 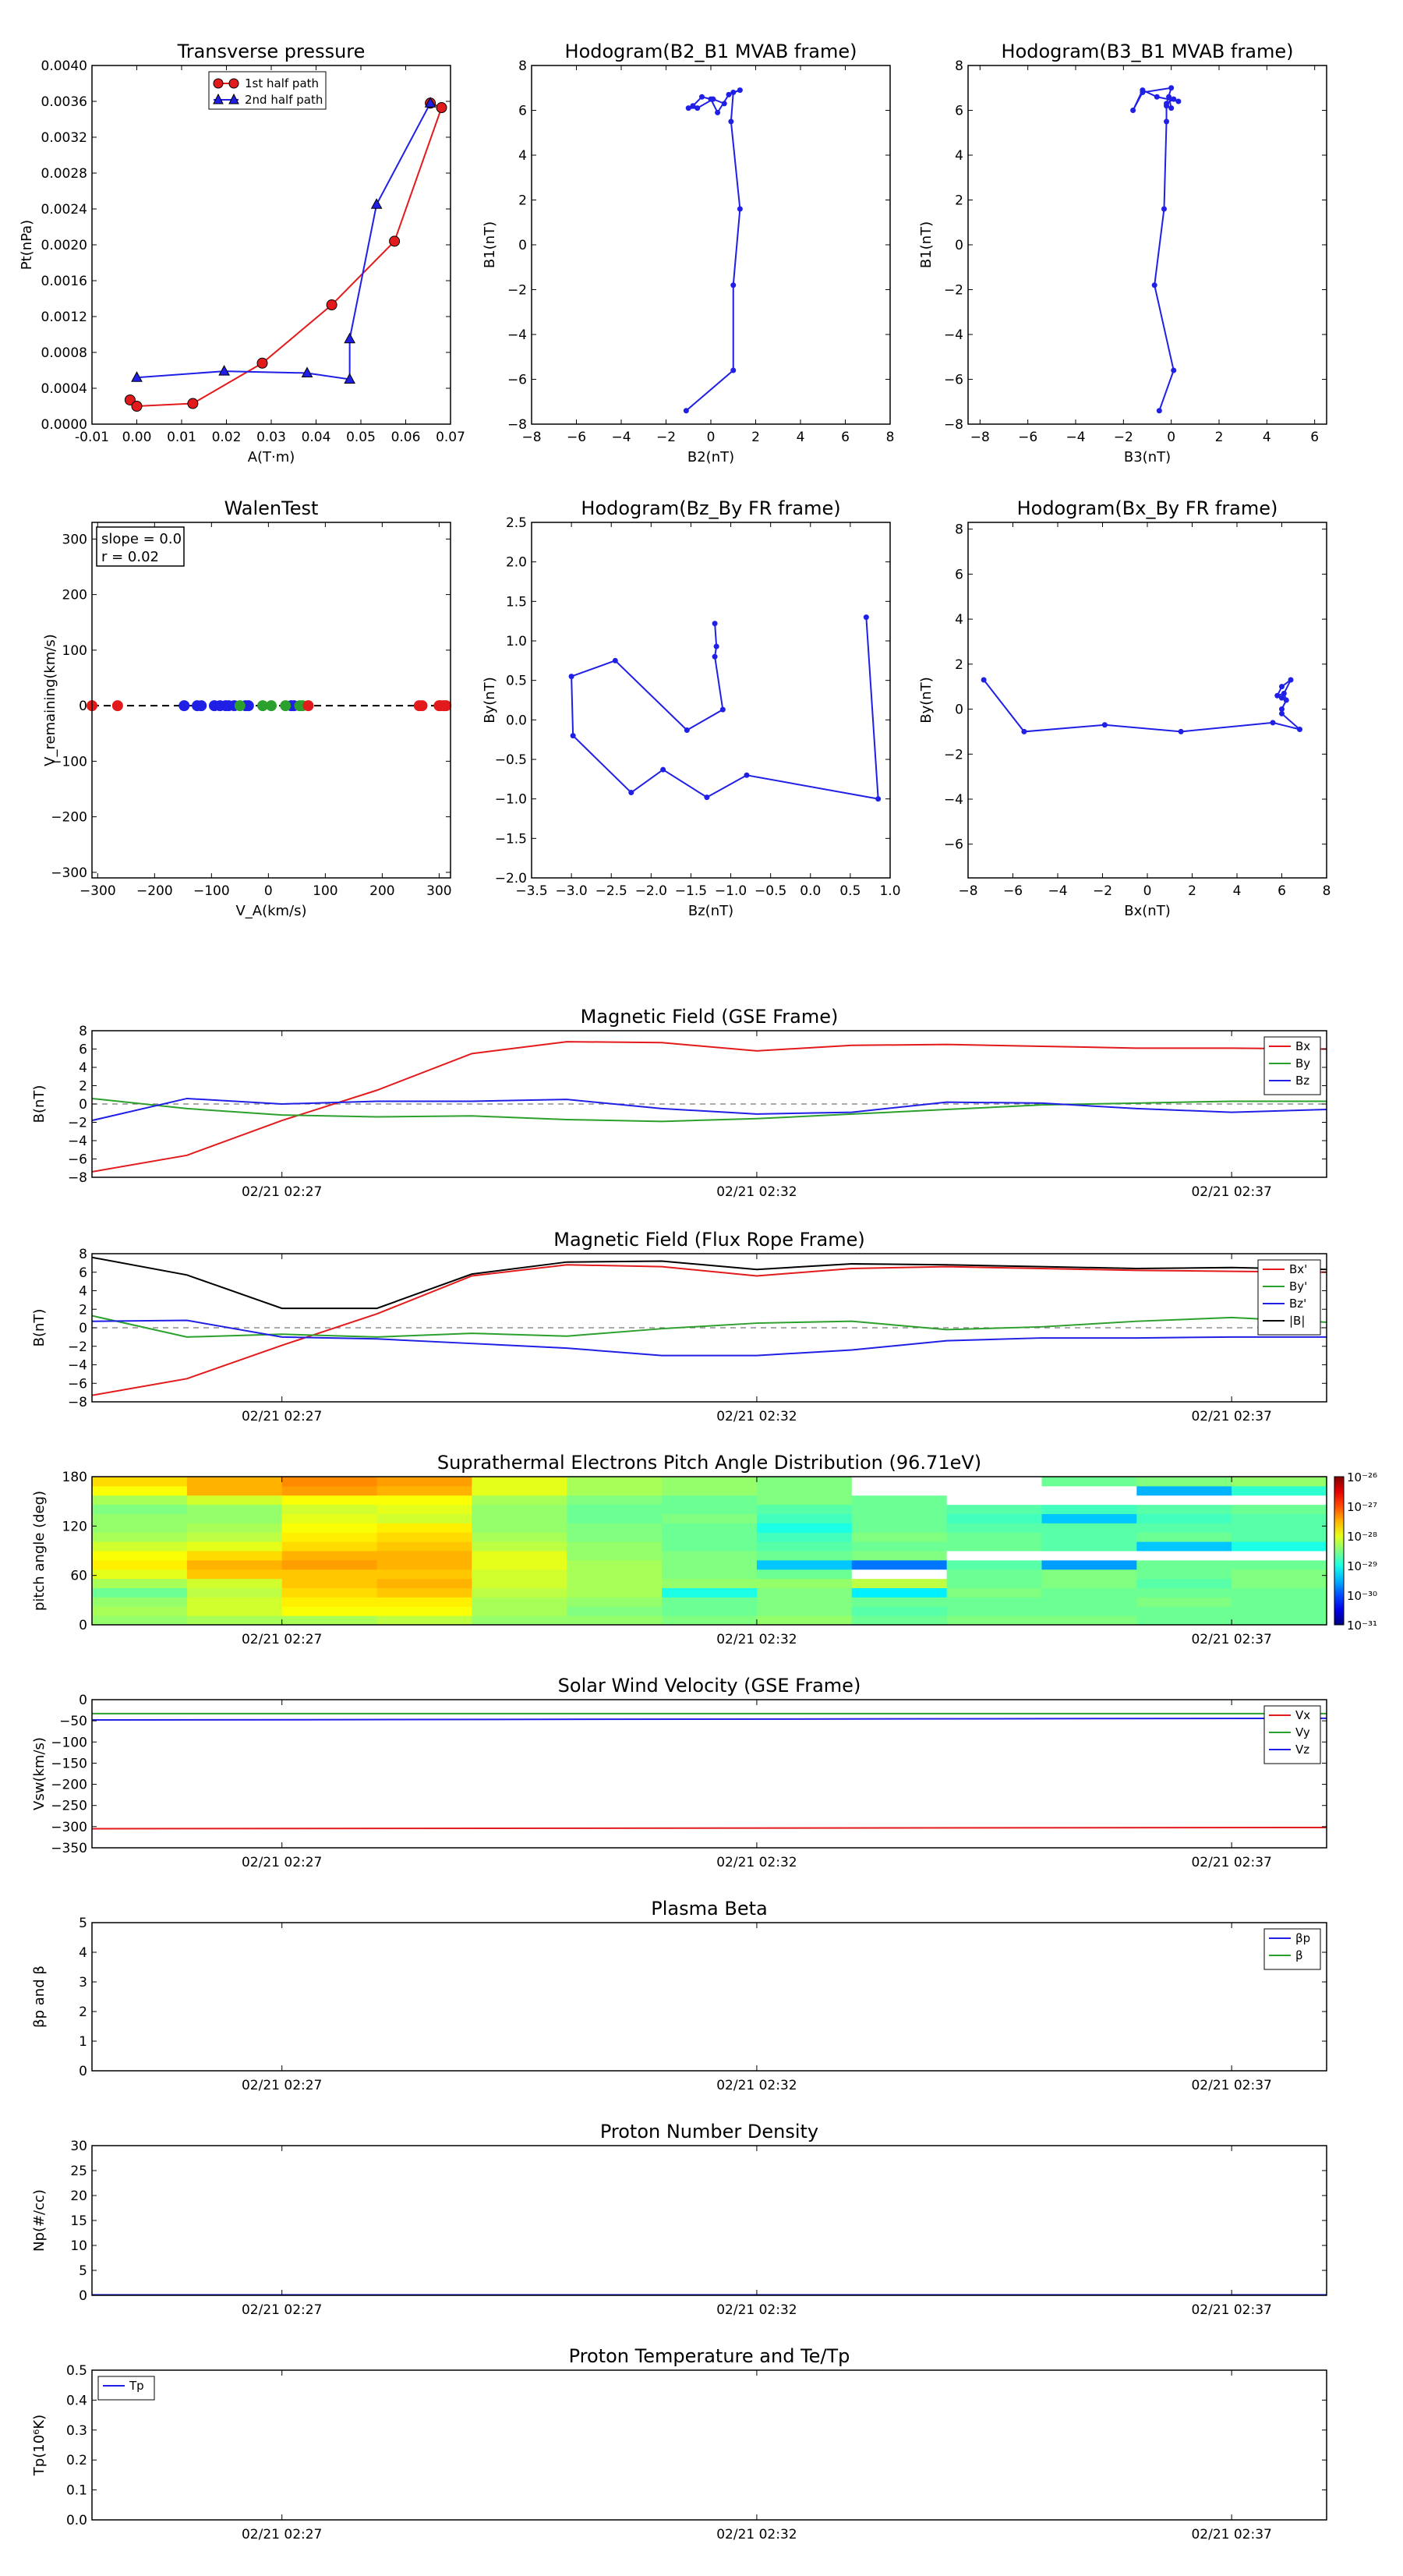 I want to click on x-tick-label: −2.0, so click(x=651, y=891).